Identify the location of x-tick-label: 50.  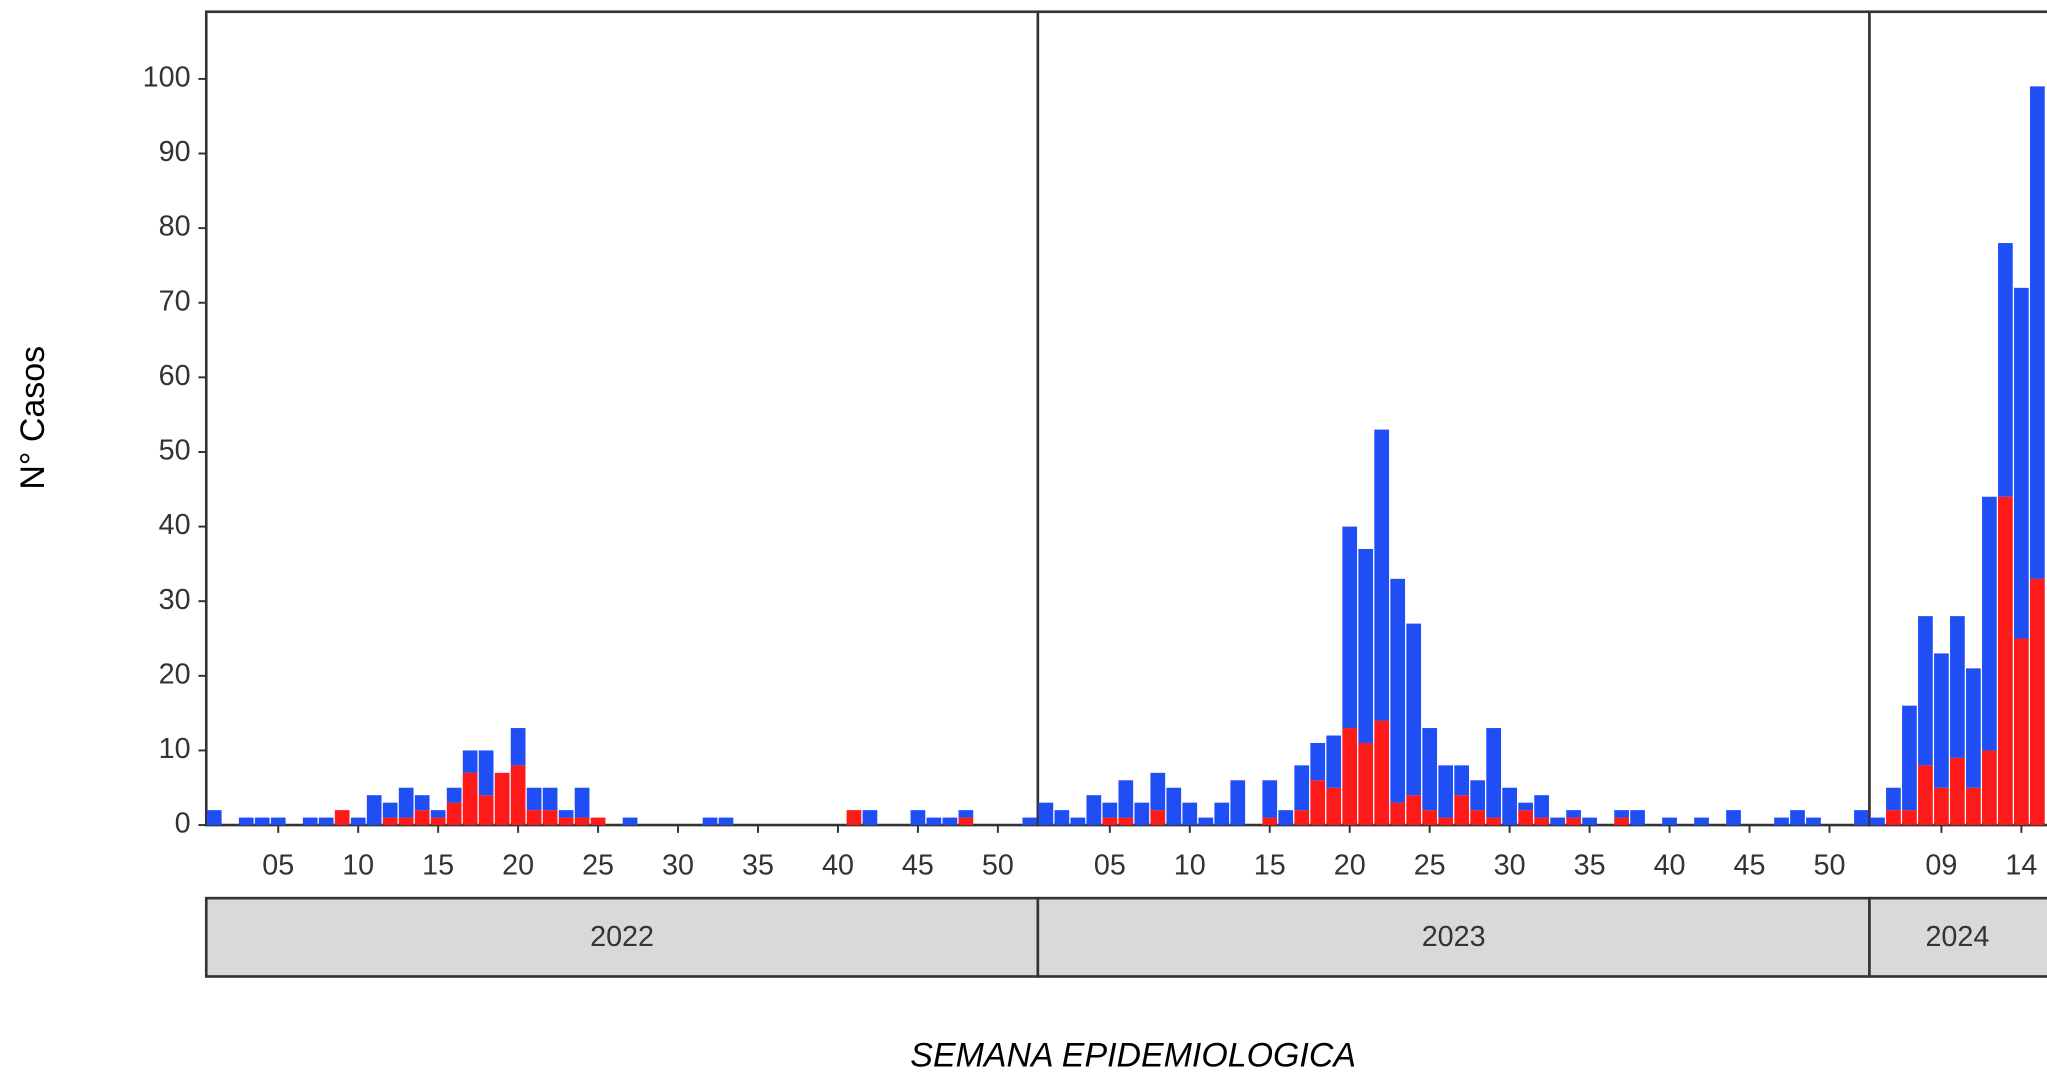
(1829, 865).